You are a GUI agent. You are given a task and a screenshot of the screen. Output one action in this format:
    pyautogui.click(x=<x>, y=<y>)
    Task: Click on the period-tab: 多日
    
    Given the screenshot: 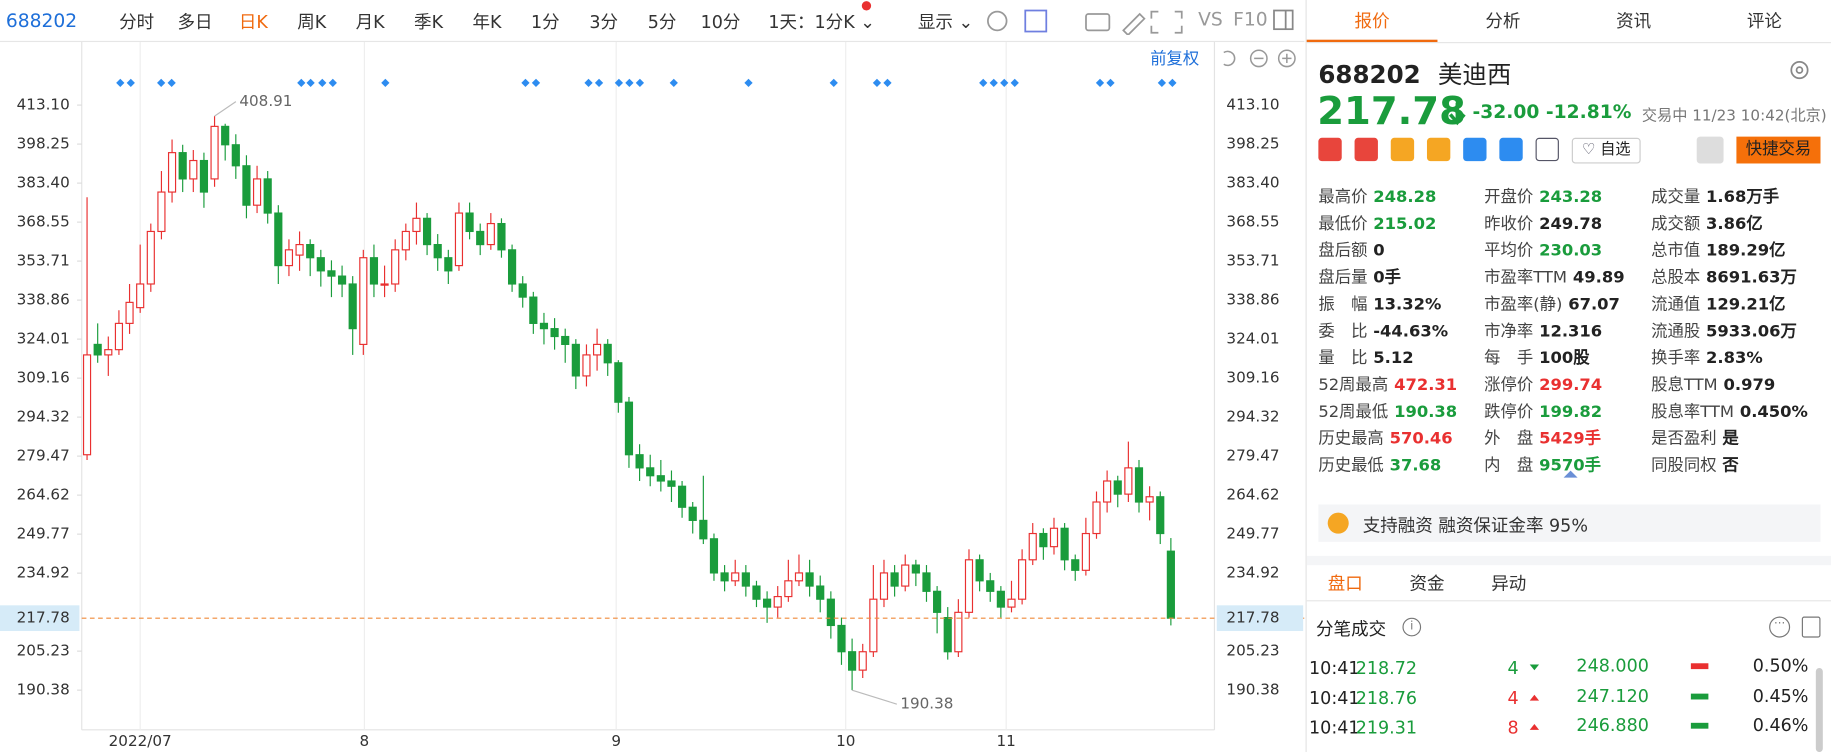 What is the action you would take?
    pyautogui.click(x=195, y=22)
    